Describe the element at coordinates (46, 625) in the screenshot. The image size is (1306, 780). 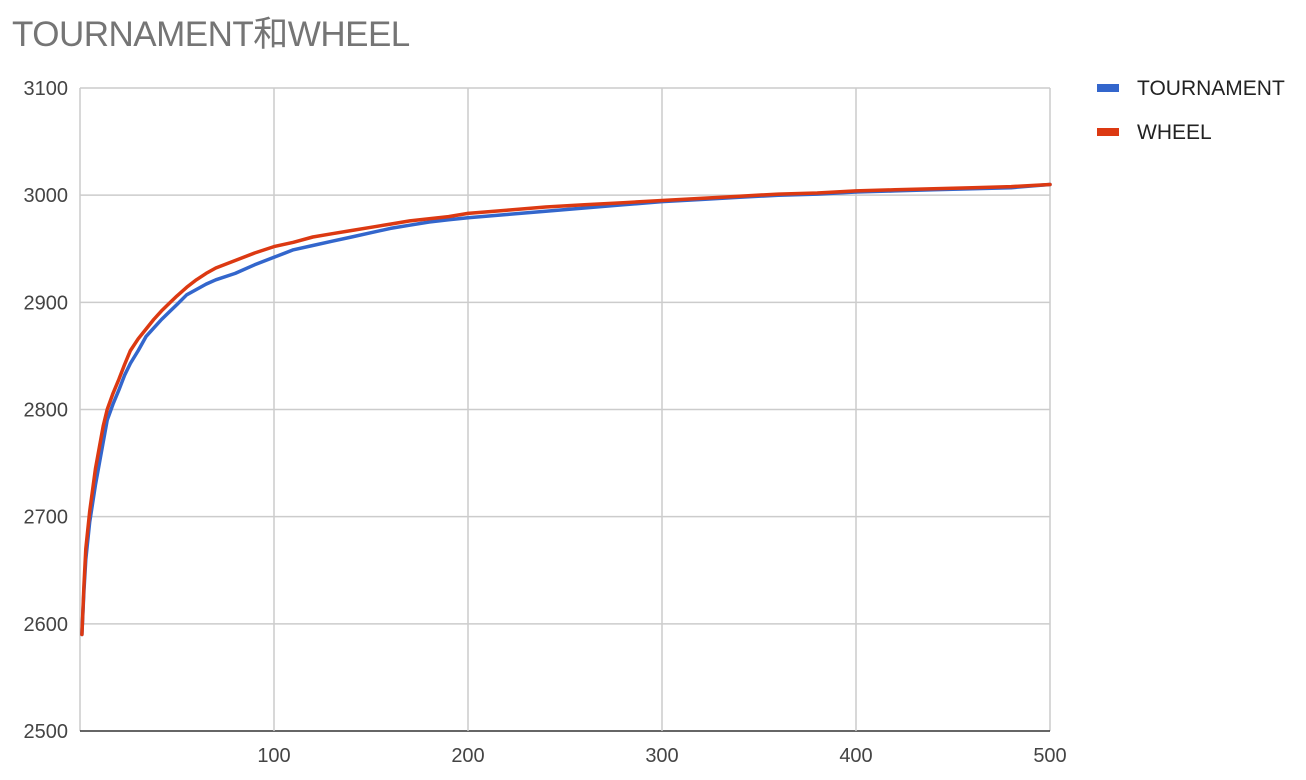
I see `y-tick-label: 2600` at that location.